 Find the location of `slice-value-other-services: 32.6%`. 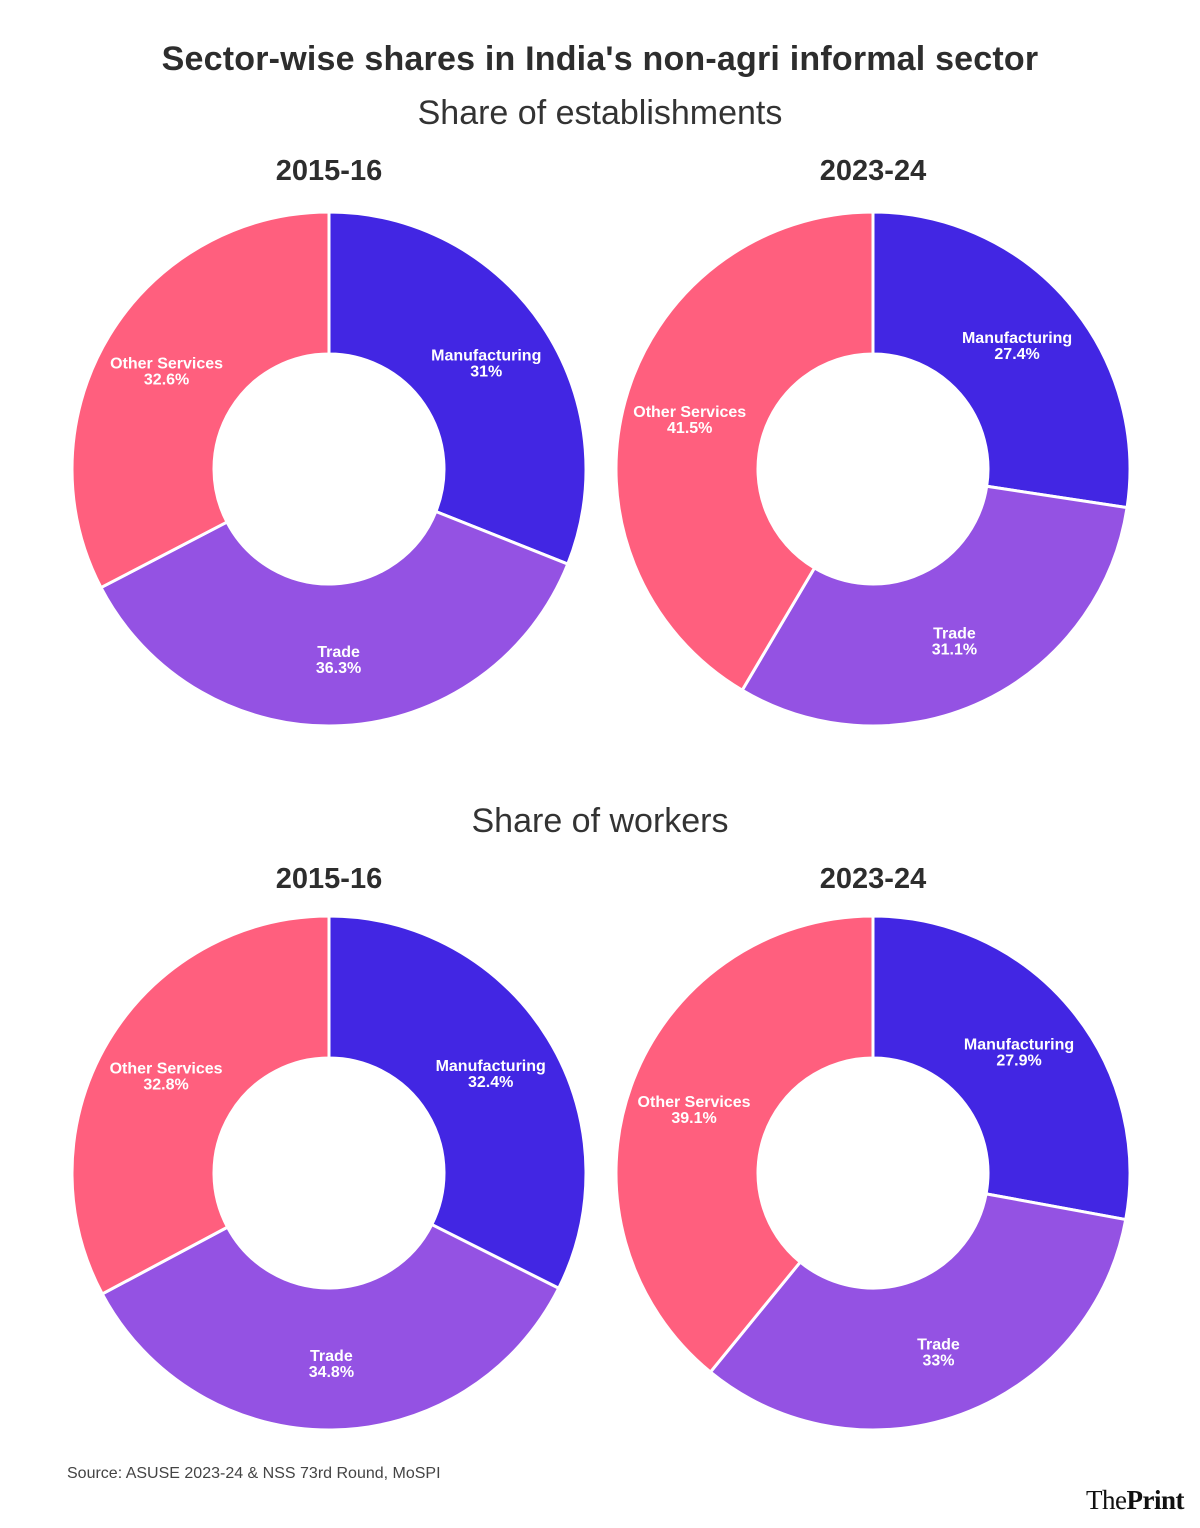

slice-value-other-services: 32.6% is located at coordinates (166, 379).